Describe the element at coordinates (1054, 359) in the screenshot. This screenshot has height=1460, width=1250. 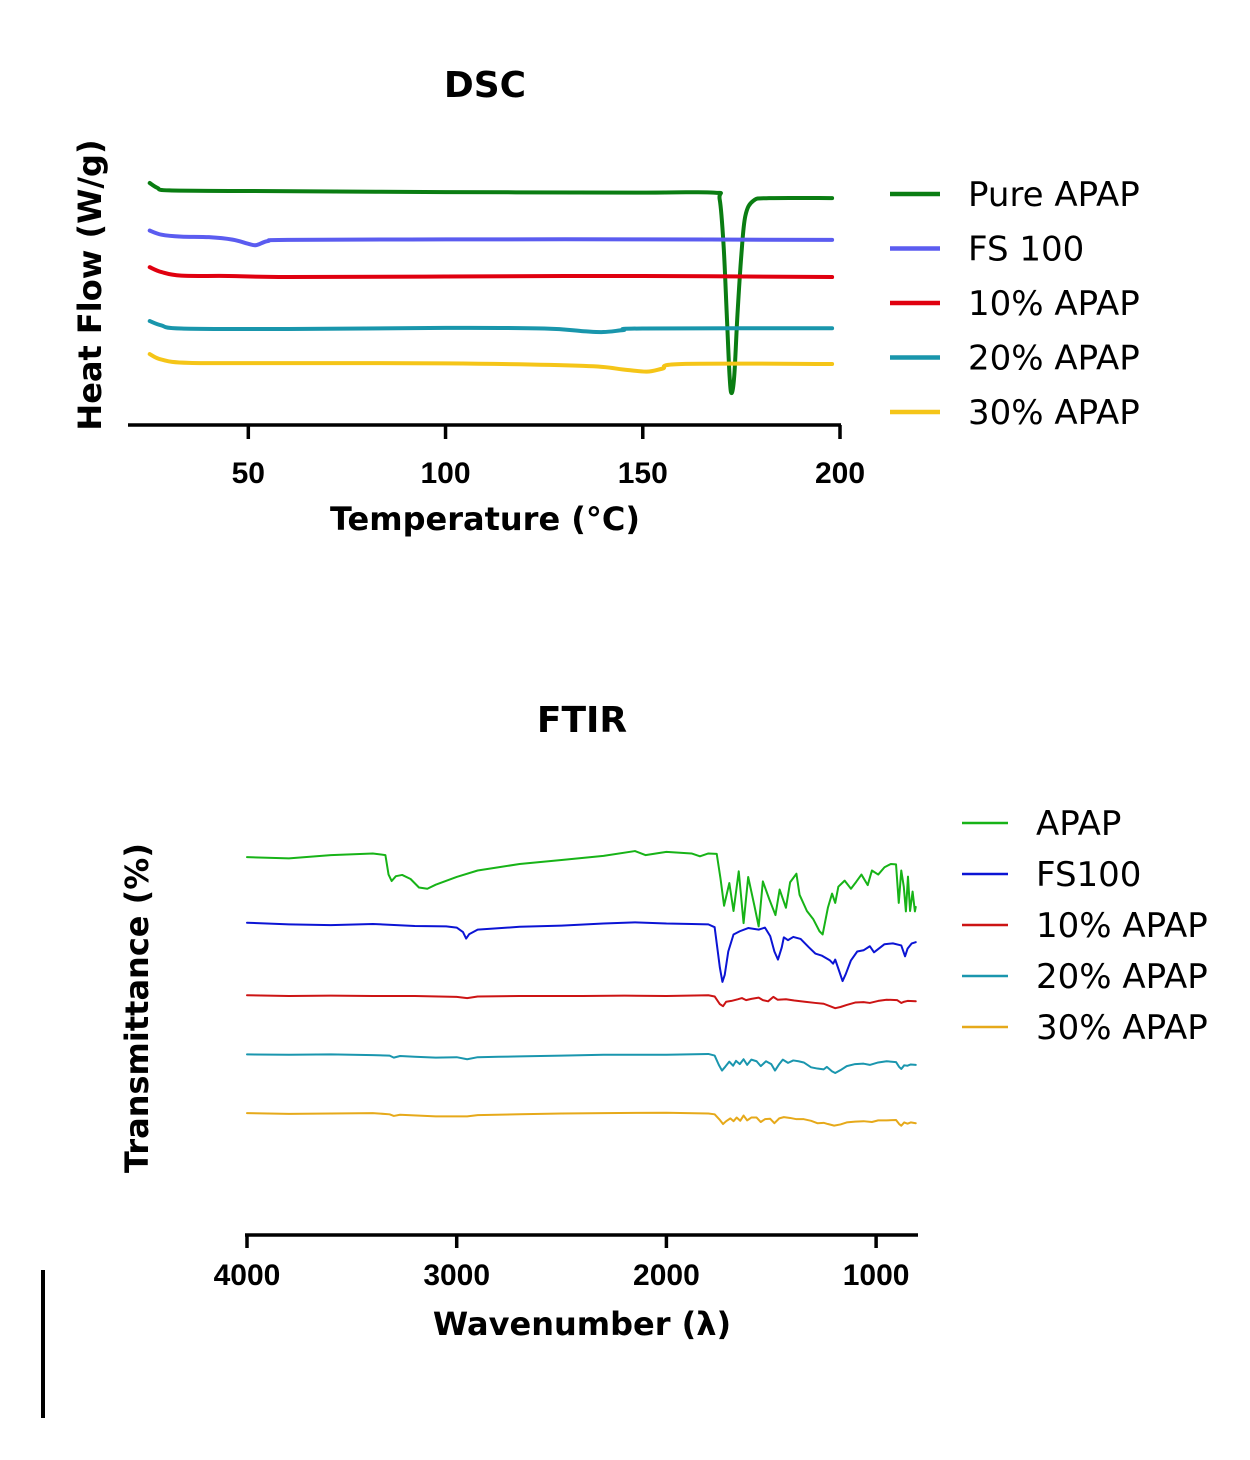
I see `dsc-legend-label: 20% APAP` at that location.